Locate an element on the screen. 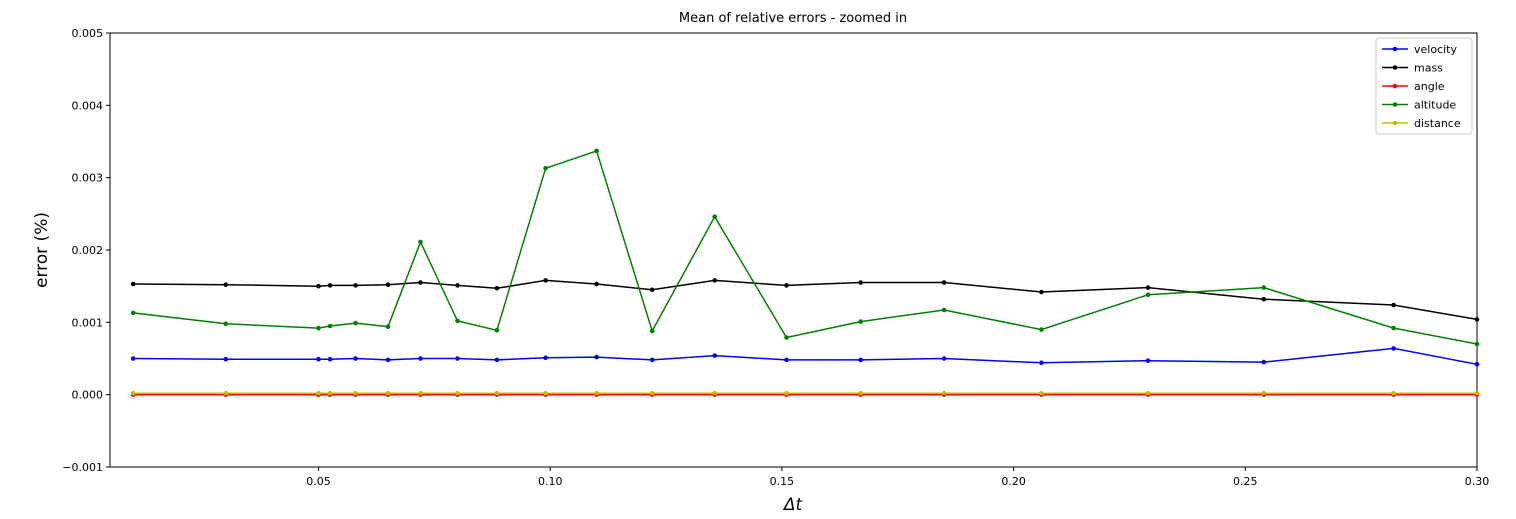  legend-item-altitude: altitude is located at coordinates (1419, 105).